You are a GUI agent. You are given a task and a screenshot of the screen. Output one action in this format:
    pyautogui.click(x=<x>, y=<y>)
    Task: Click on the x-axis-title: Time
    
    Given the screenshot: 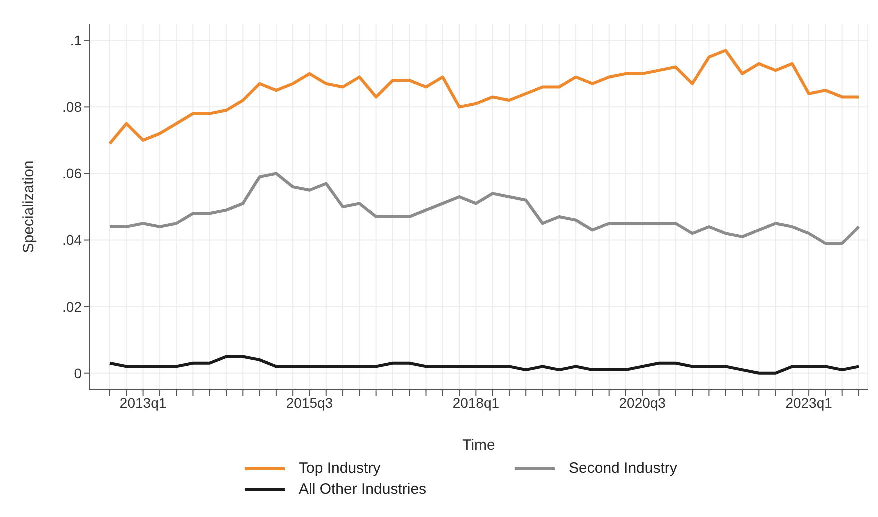 What is the action you would take?
    pyautogui.click(x=479, y=445)
    